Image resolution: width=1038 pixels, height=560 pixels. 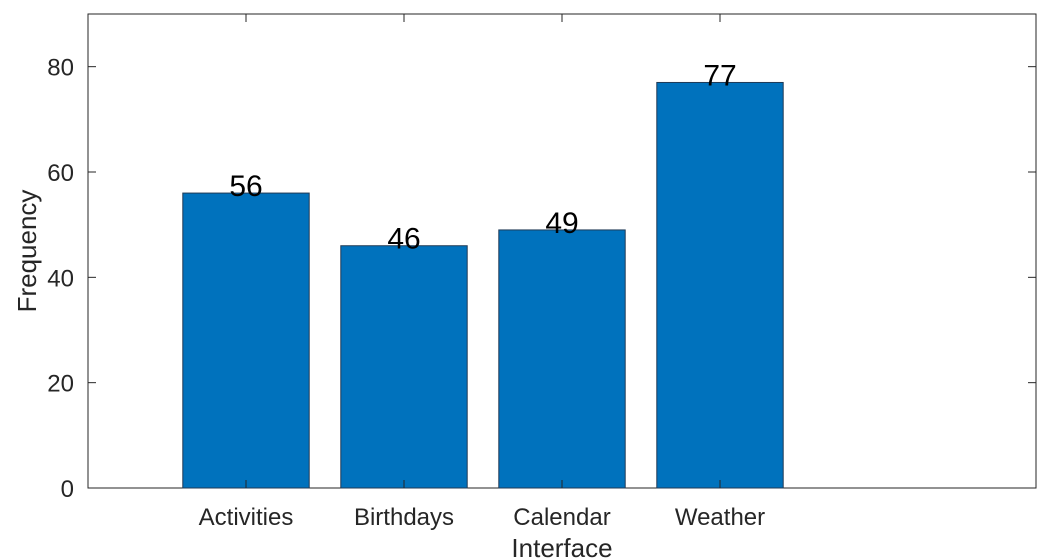 What do you see at coordinates (562, 359) in the screenshot?
I see `bar-calendar` at bounding box center [562, 359].